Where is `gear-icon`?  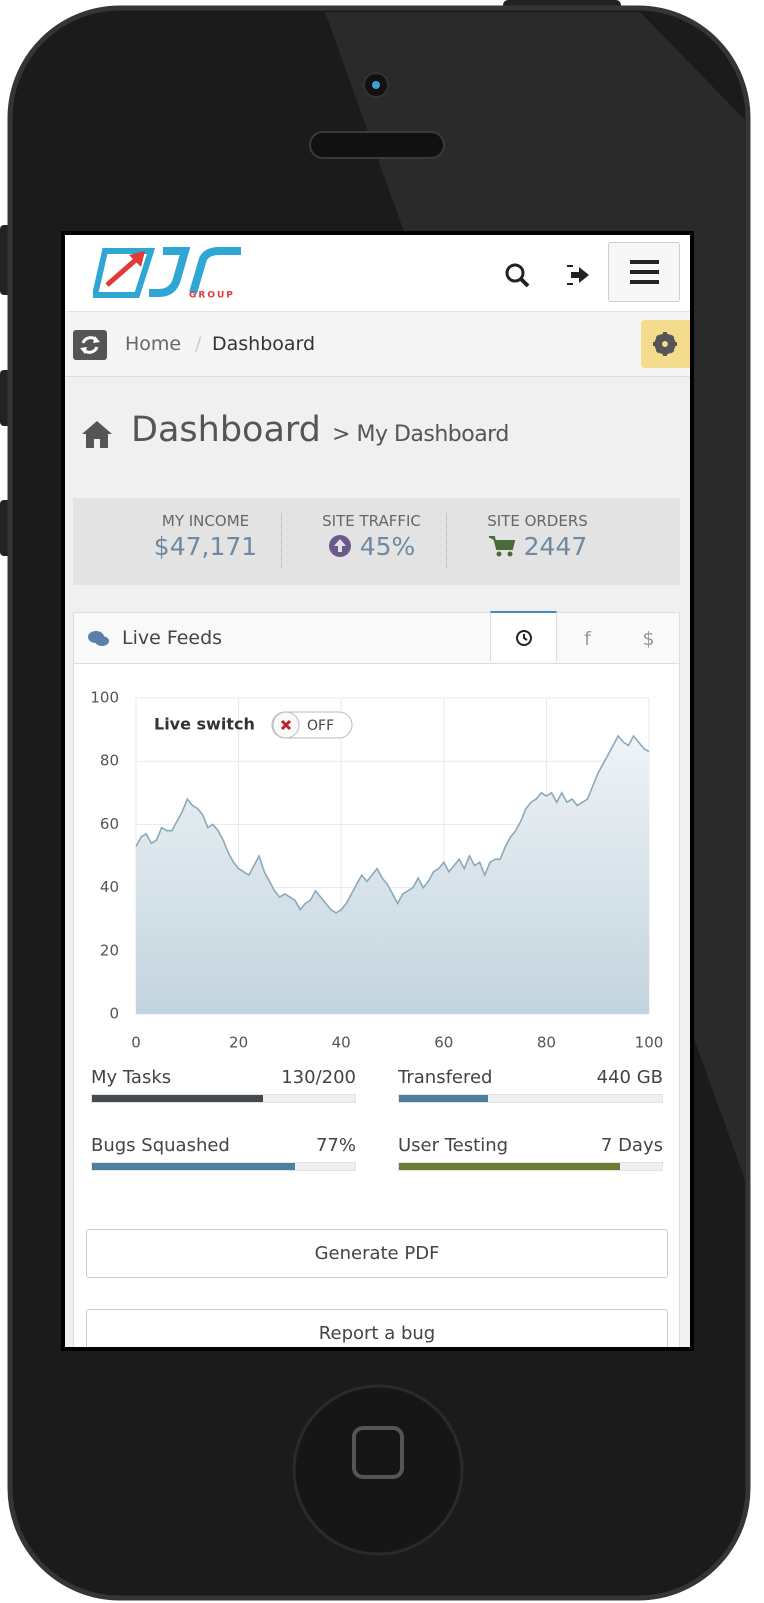
gear-icon is located at coordinates (665, 344).